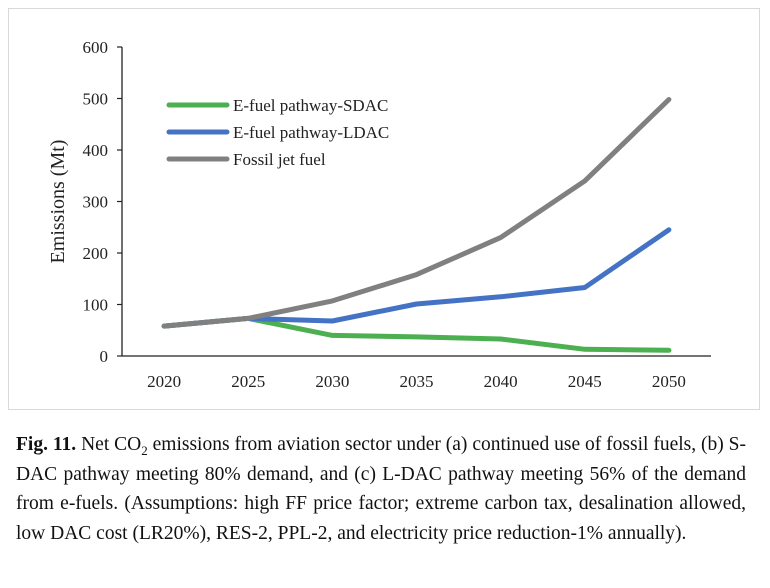 Image resolution: width=770 pixels, height=588 pixels. What do you see at coordinates (248, 381) in the screenshot?
I see `x-tick-label: 2025` at bounding box center [248, 381].